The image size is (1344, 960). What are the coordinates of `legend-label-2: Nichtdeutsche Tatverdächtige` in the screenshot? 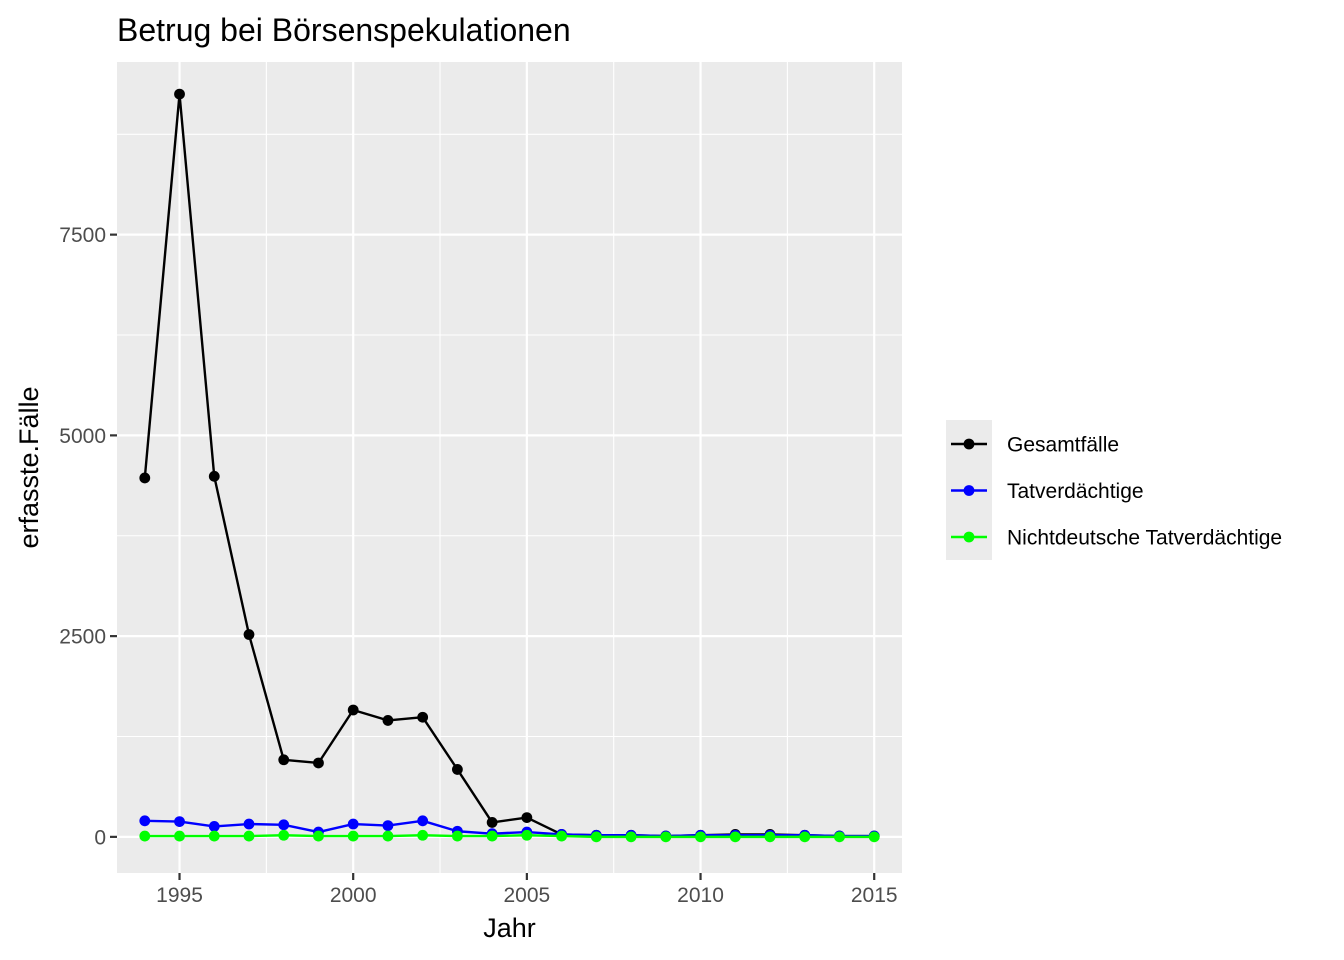 It's located at (1144, 538).